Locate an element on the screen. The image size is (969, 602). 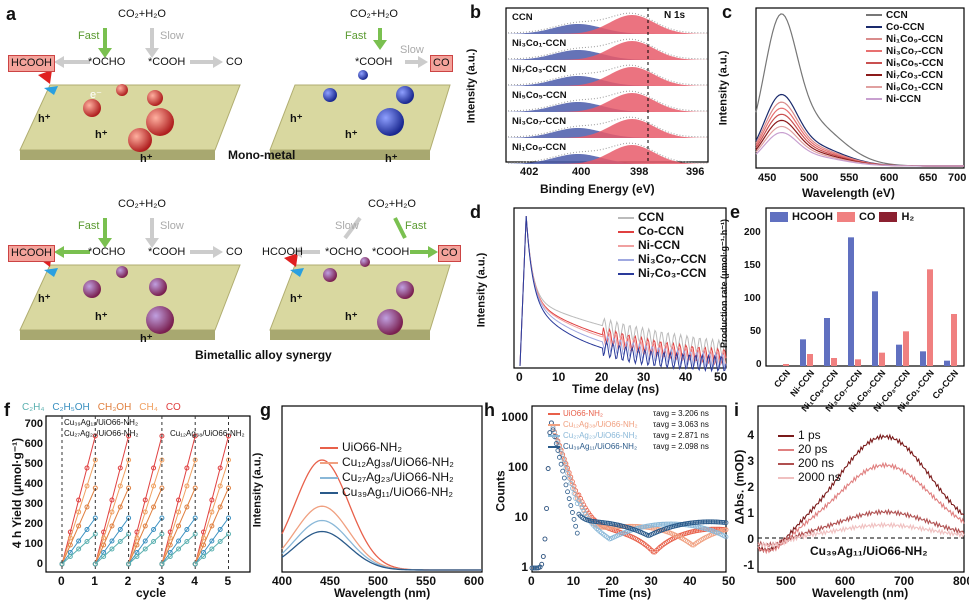
label-hplus-10: h⁺ is located at coordinates (296, 299).